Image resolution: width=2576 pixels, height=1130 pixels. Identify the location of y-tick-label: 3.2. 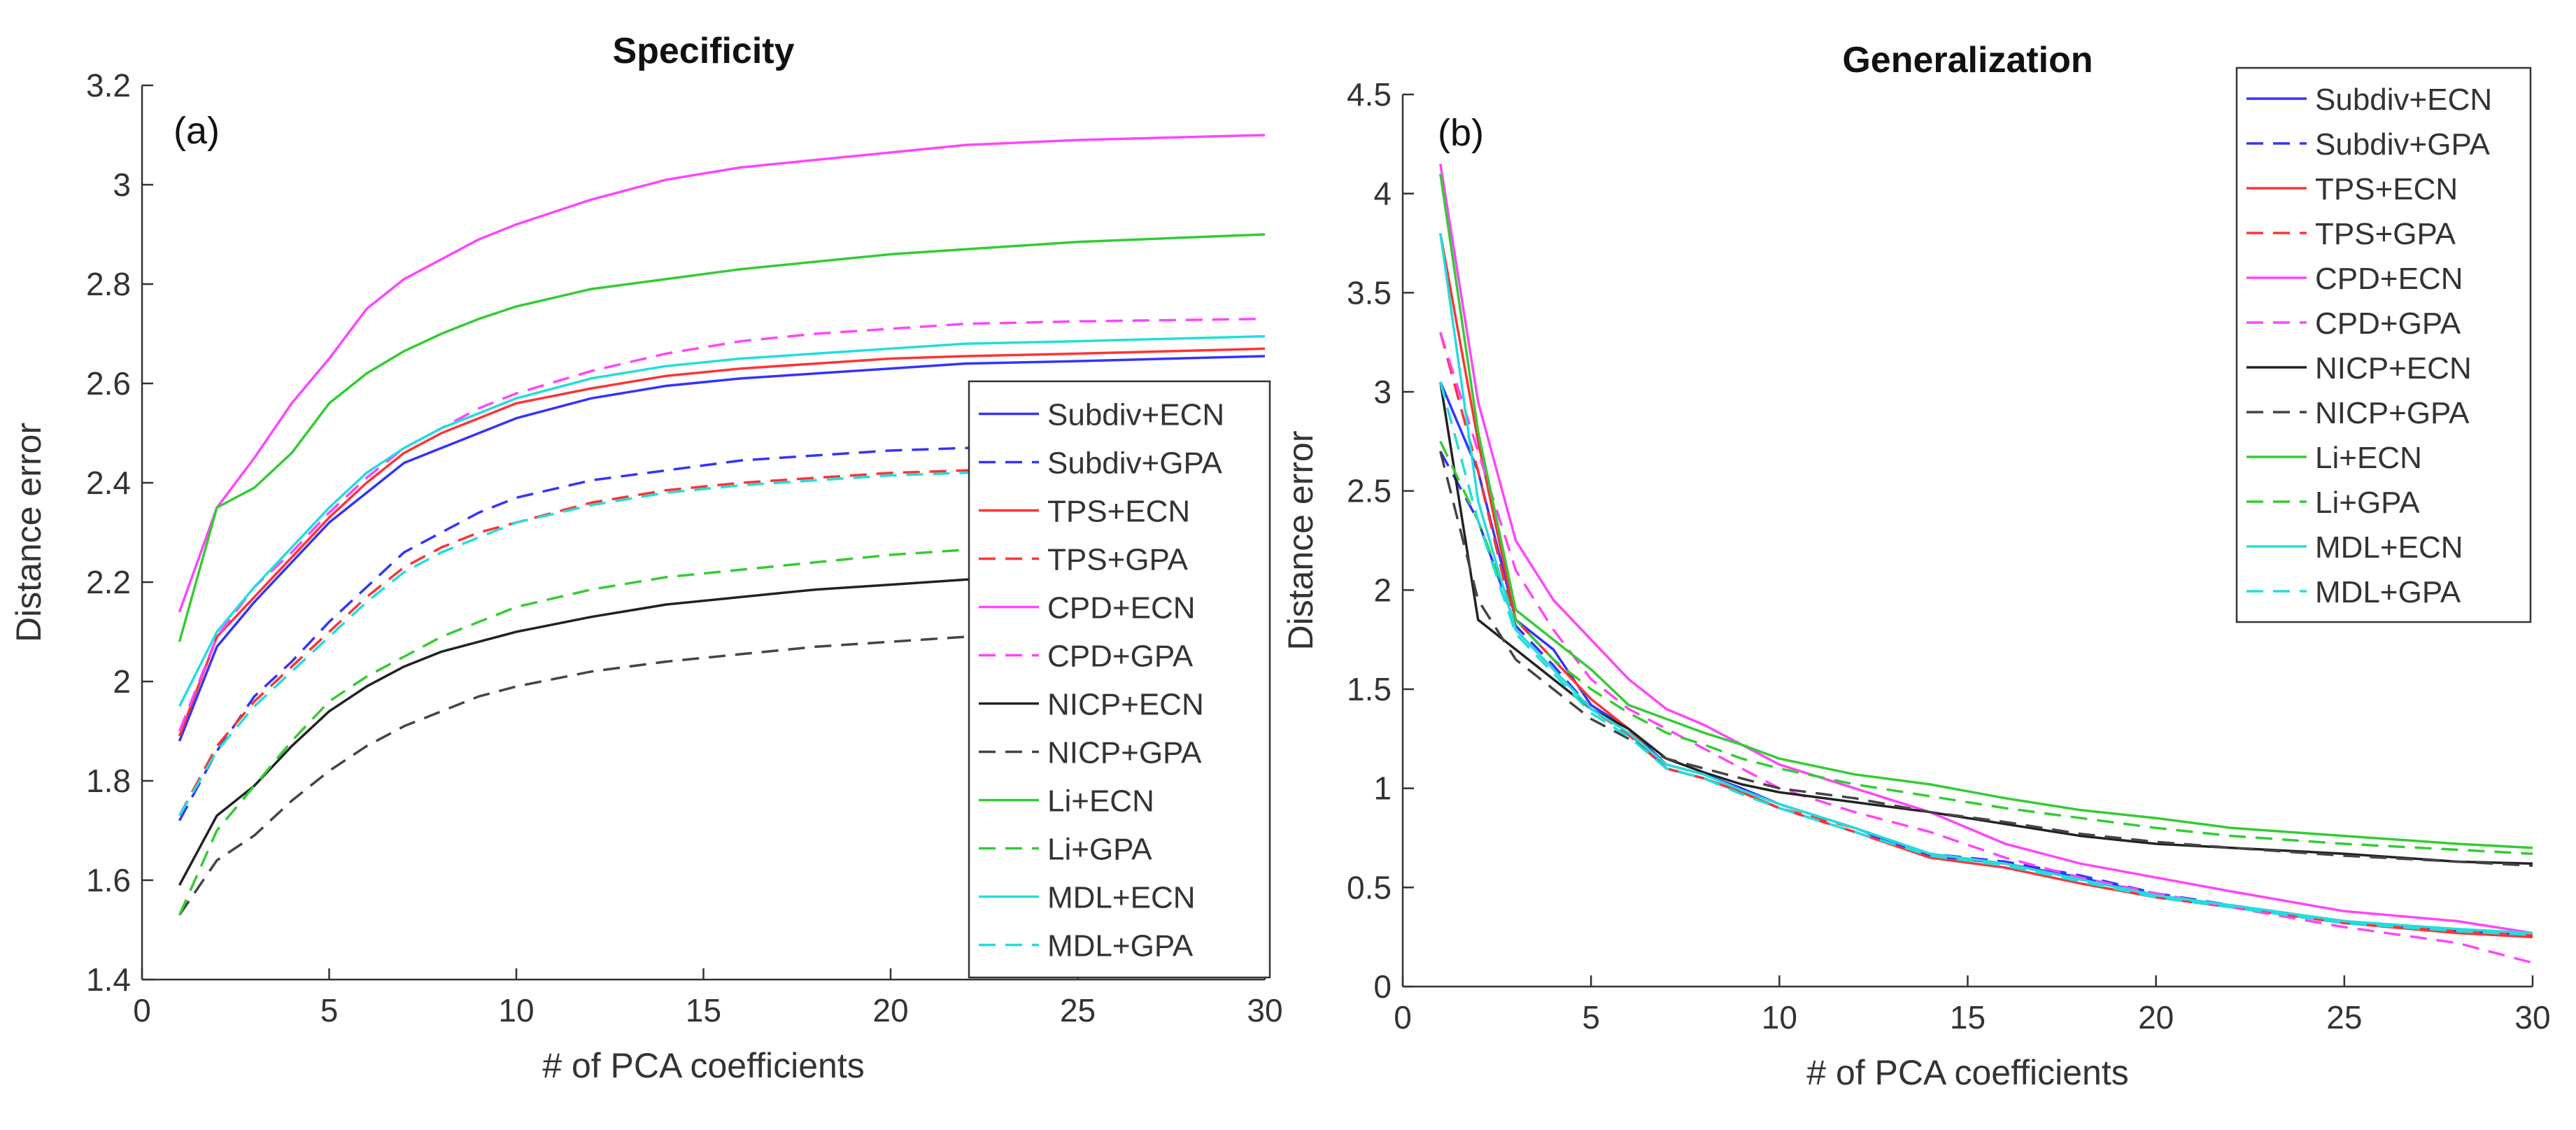
(108, 85).